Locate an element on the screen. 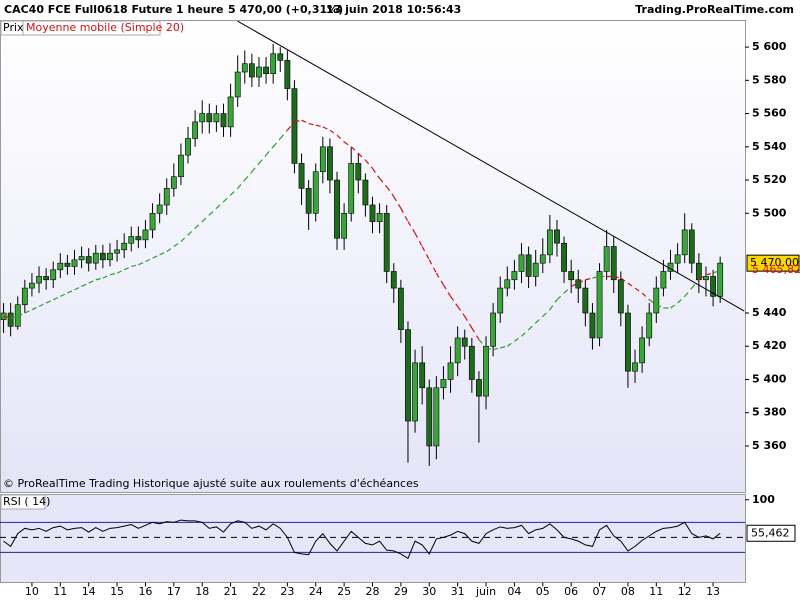 The width and height of the screenshot is (800, 600). y-tick-label: 5 540 is located at coordinates (769, 146).